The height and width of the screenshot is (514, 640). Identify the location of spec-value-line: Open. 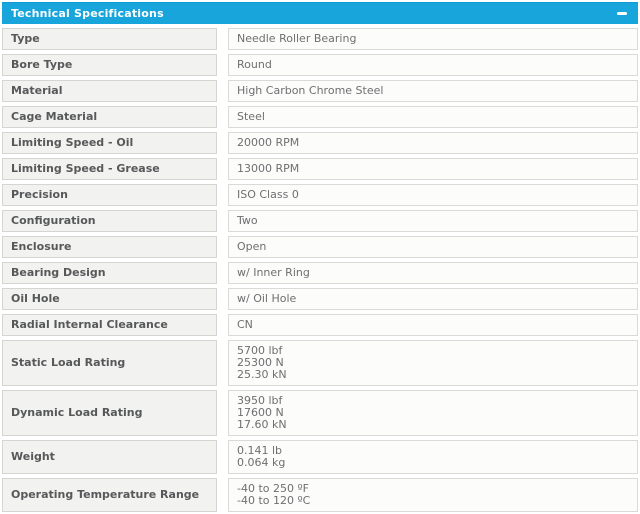
(252, 246).